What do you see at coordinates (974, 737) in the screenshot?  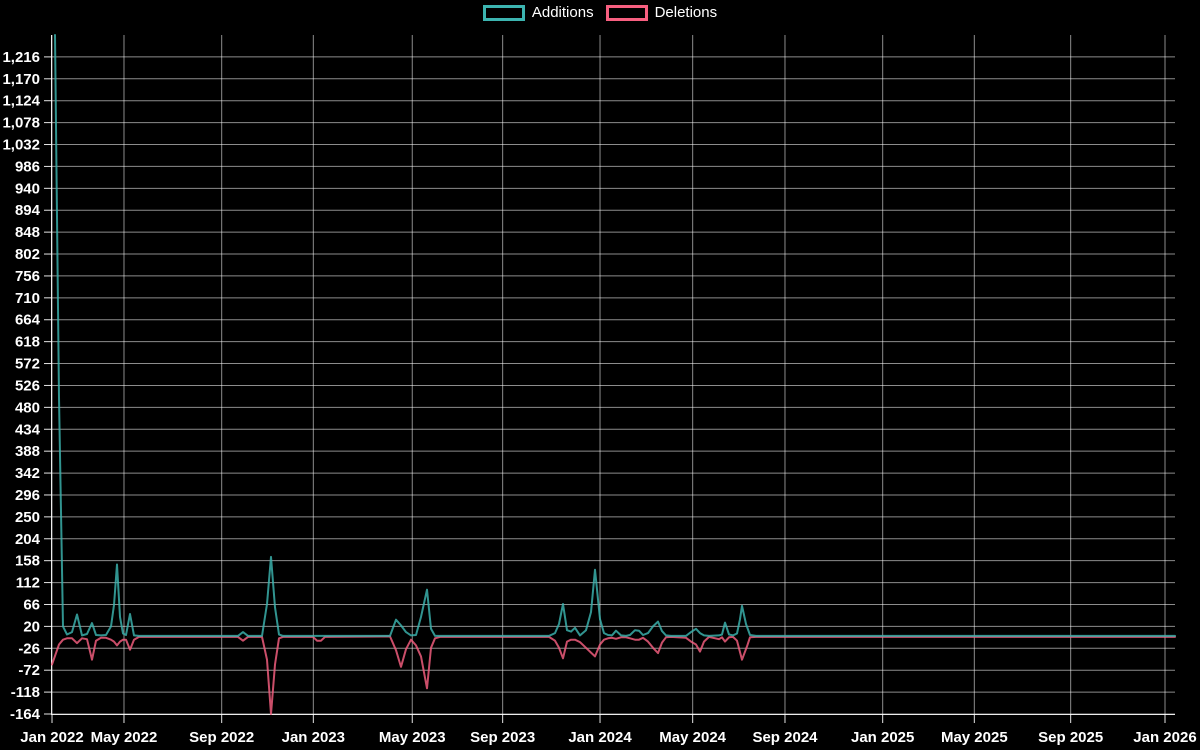 I see `x-tick-label: May 2025` at bounding box center [974, 737].